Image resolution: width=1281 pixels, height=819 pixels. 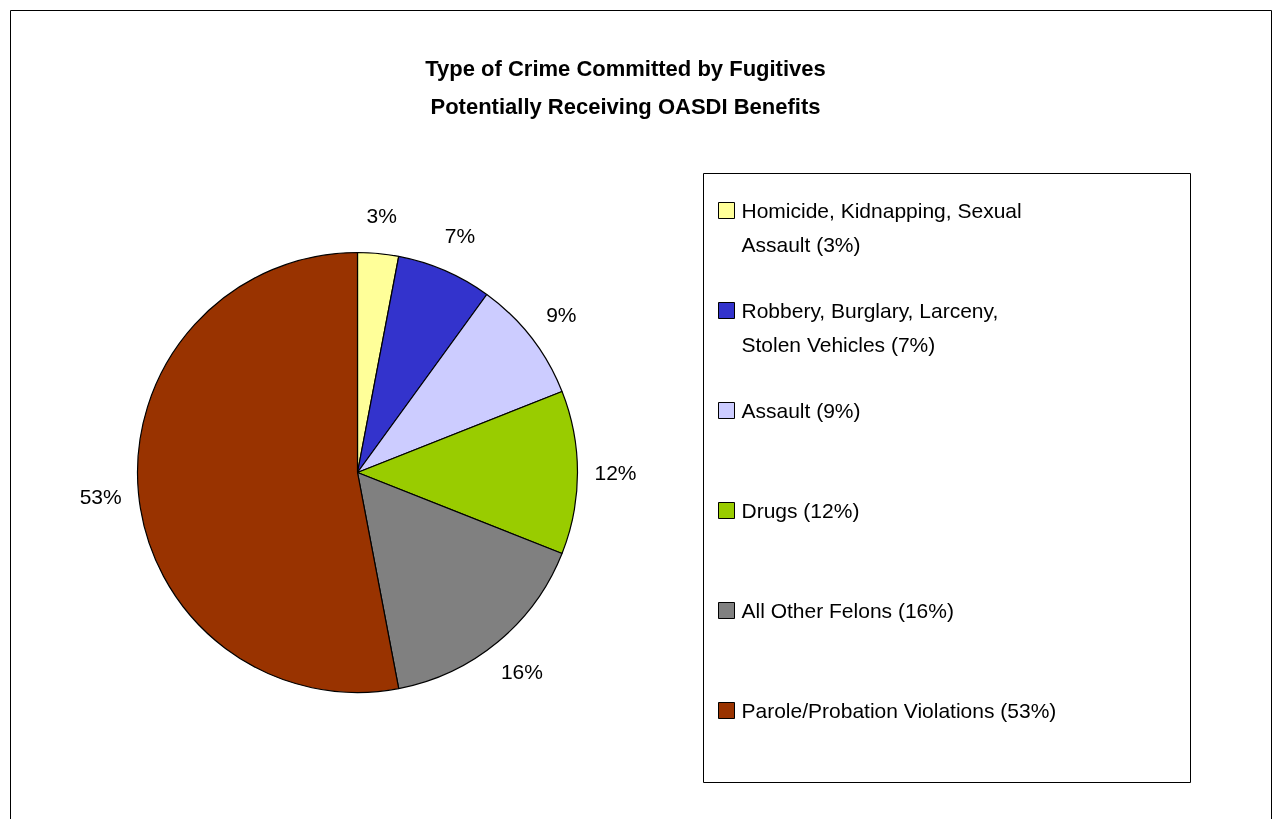 I want to click on data-label: 16%, so click(x=521, y=671).